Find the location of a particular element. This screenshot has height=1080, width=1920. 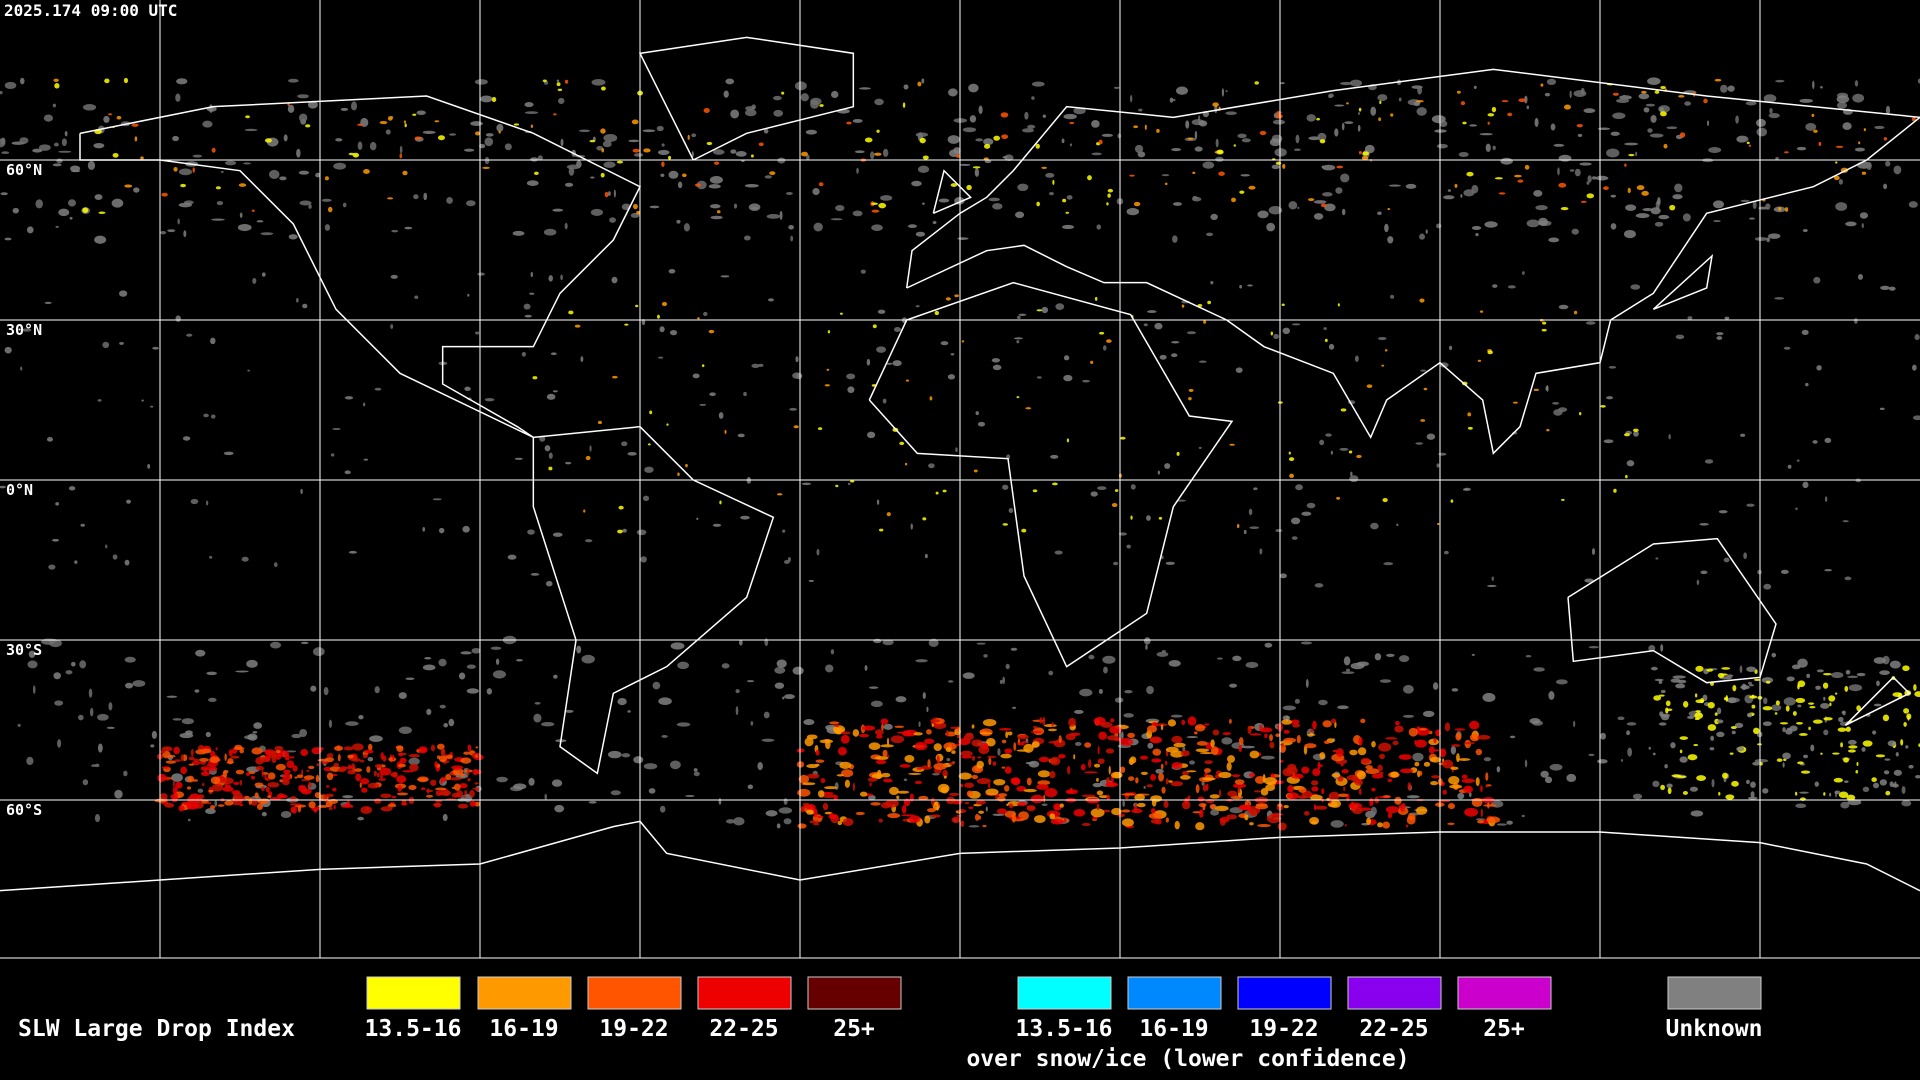

legend-label: Unknown is located at coordinates (1714, 1029).